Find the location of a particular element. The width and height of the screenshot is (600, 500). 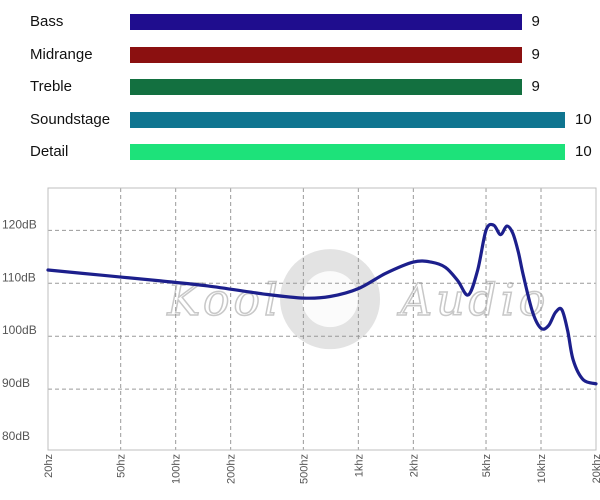

bar-label: Detail is located at coordinates (49, 151).